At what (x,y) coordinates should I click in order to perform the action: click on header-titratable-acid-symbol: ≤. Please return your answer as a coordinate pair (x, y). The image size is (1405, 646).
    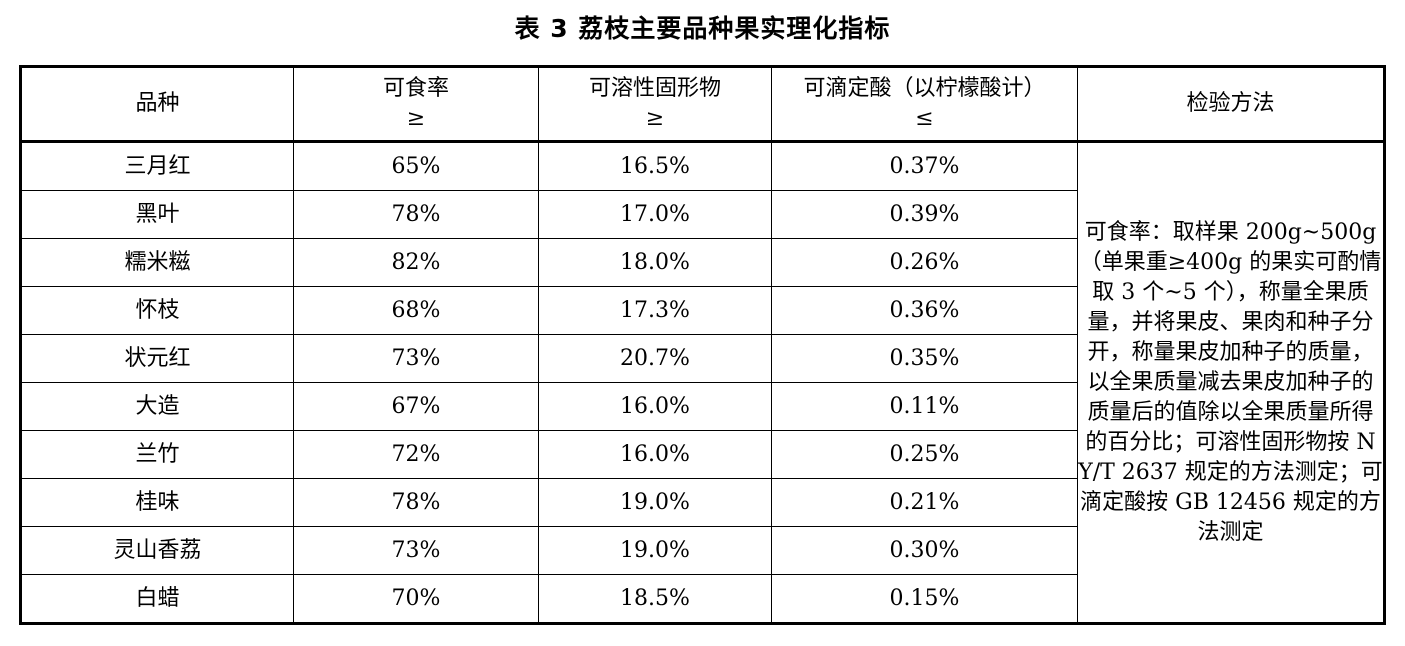
    Looking at the image, I should click on (924, 118).